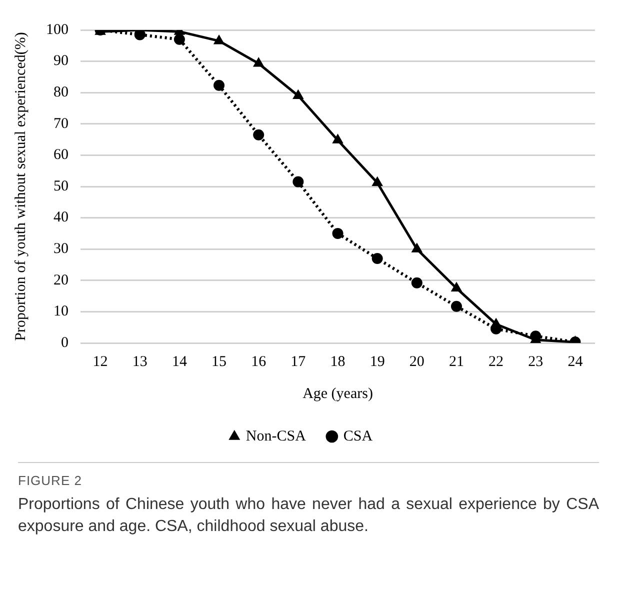 The height and width of the screenshot is (590, 617). Describe the element at coordinates (576, 362) in the screenshot. I see `x-tick-label: 24` at that location.